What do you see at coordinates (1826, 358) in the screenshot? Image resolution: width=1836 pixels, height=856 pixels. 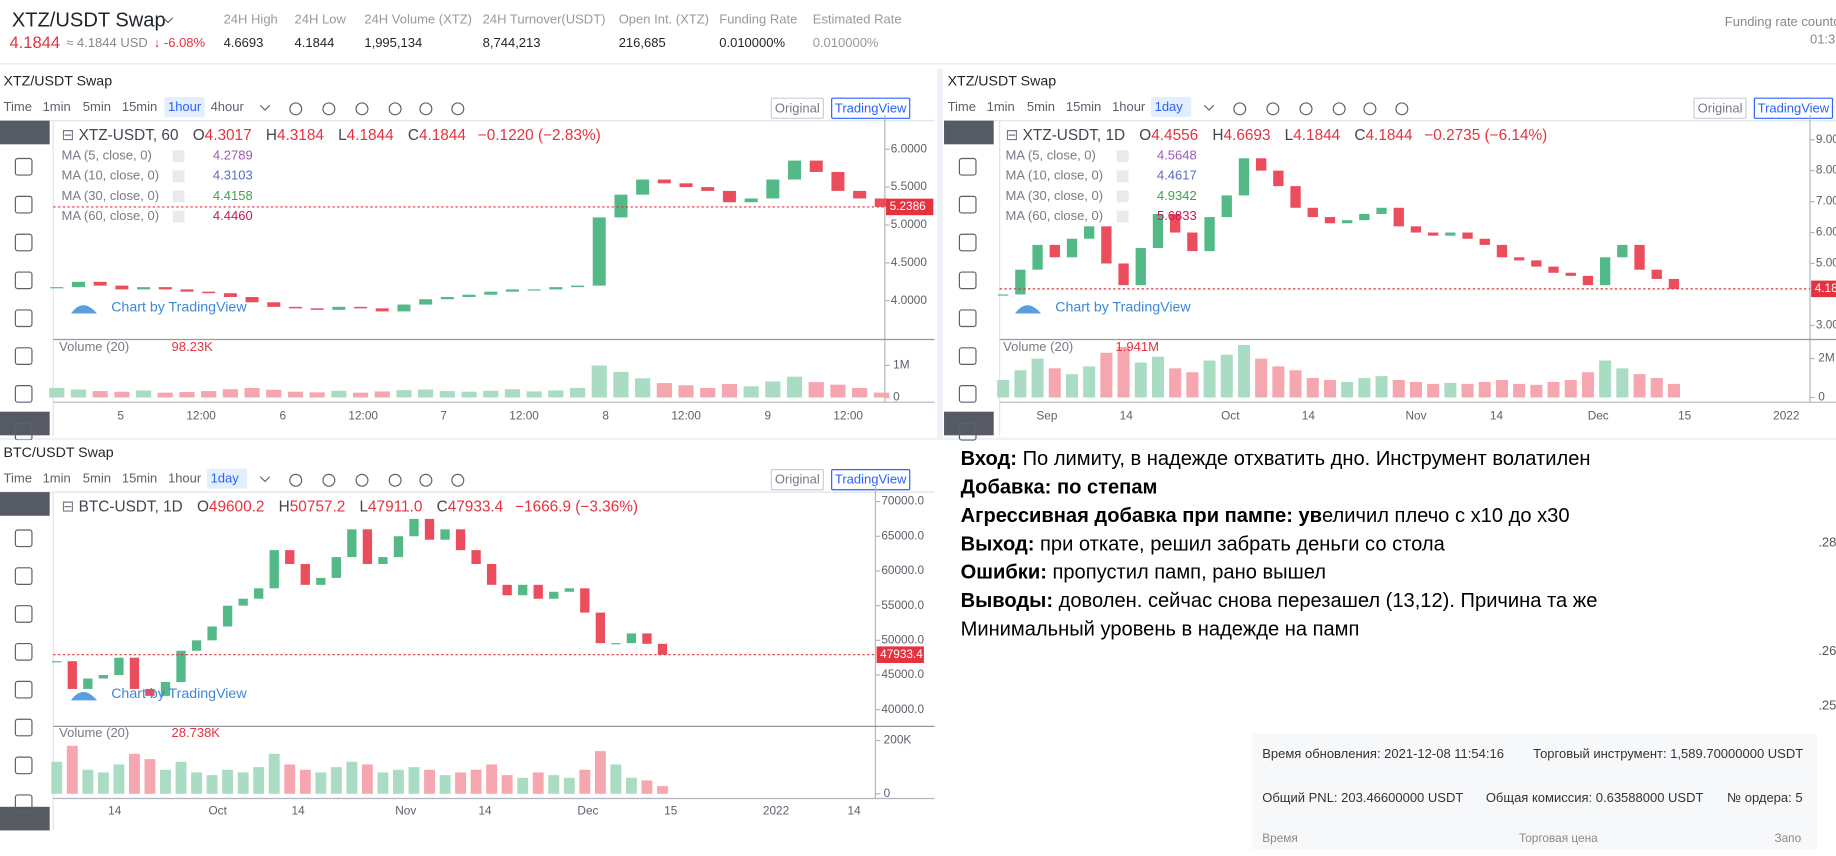 I see `volume-tick-label: 2M` at bounding box center [1826, 358].